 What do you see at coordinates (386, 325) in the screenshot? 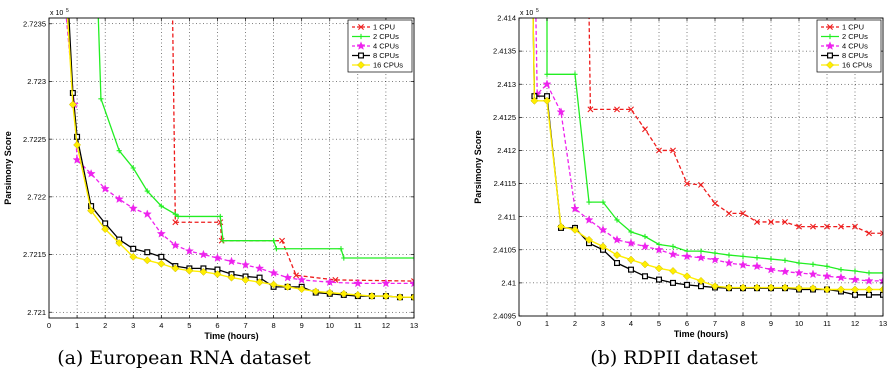
I see `chart-a-xtick-label-12: 12` at bounding box center [386, 325].